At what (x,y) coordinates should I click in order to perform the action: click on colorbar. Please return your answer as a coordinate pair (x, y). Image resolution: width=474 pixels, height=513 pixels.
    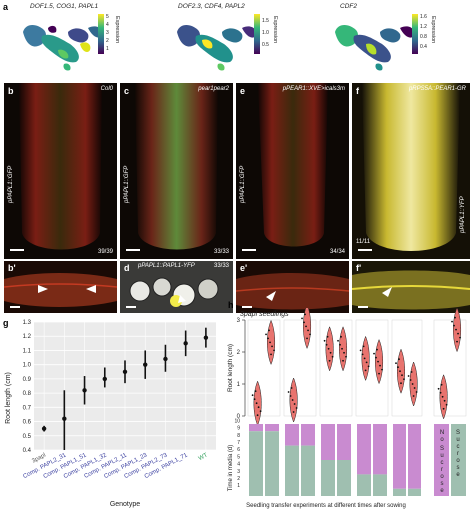
    Looking at the image, I should click on (257, 34).